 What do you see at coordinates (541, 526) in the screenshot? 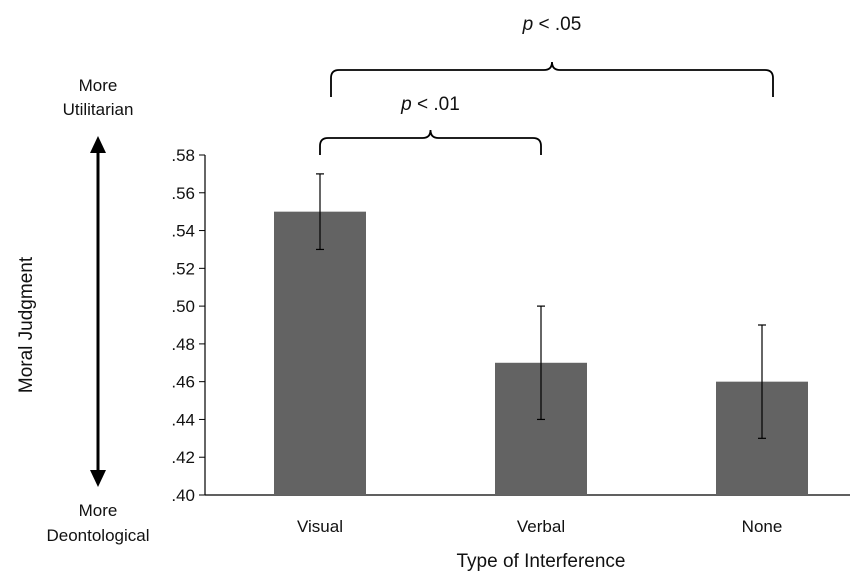
I see `x-tick-label: Verbal` at bounding box center [541, 526].